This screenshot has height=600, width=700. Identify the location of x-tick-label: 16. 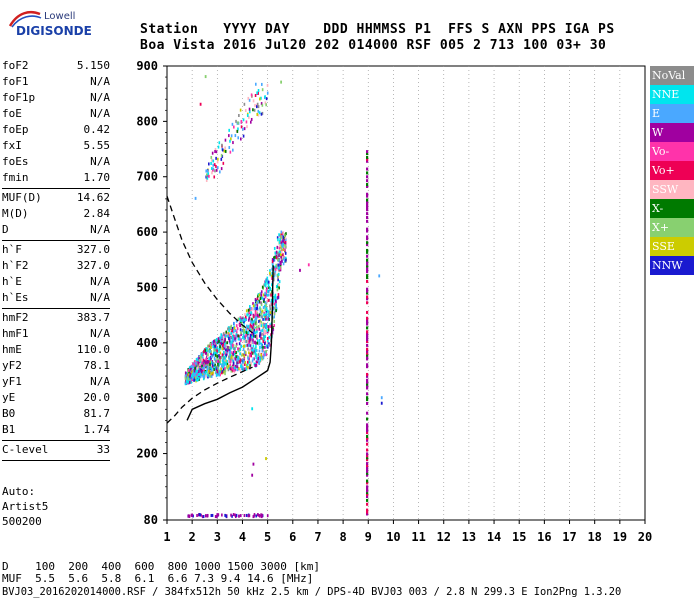
(544, 537).